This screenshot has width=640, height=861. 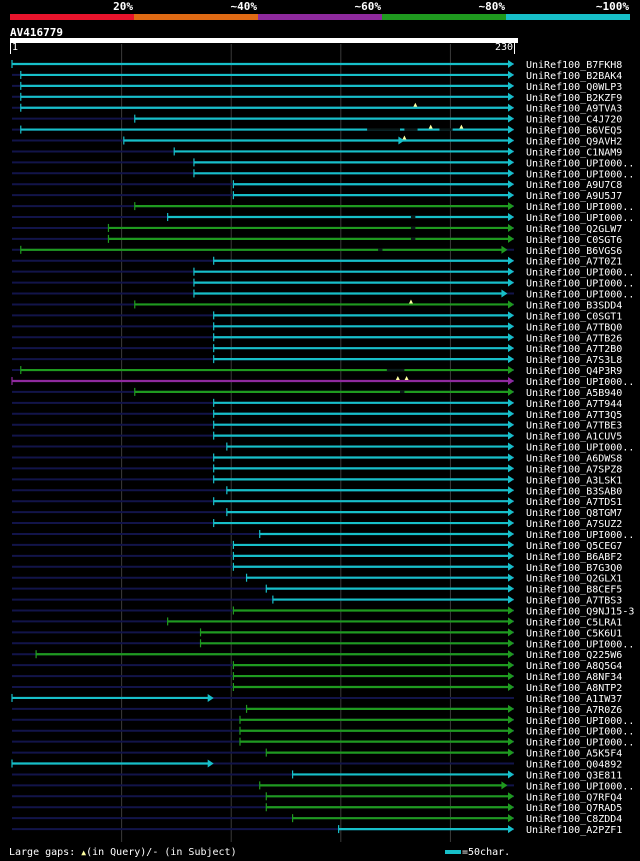 What do you see at coordinates (574, 131) in the screenshot?
I see `hit-label: UniRef100_B6VEQ5` at bounding box center [574, 131].